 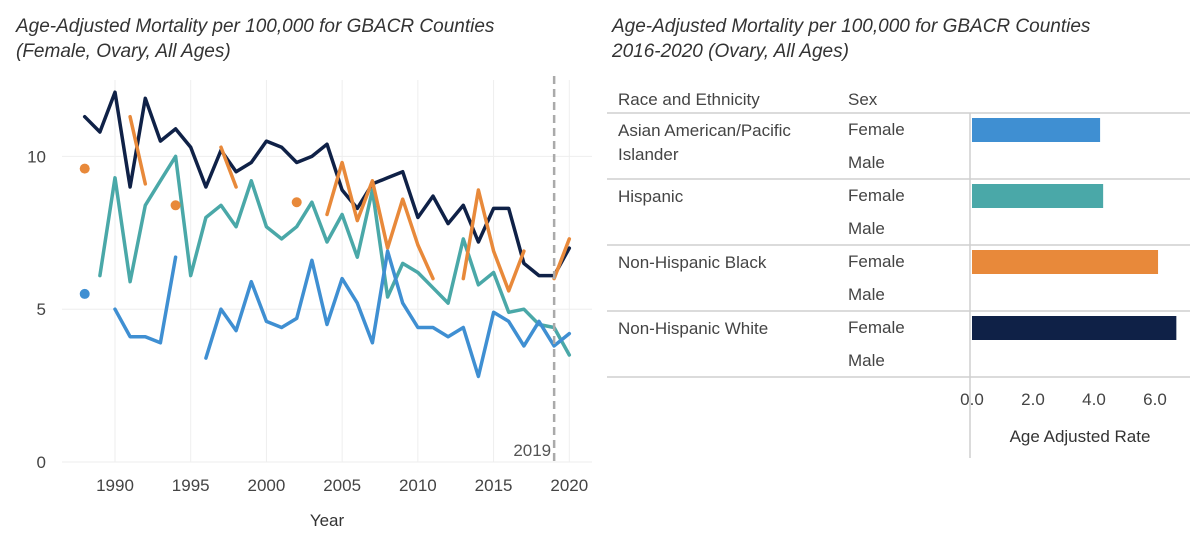 I want to click on x-tick-label: 2000, so click(x=267, y=485).